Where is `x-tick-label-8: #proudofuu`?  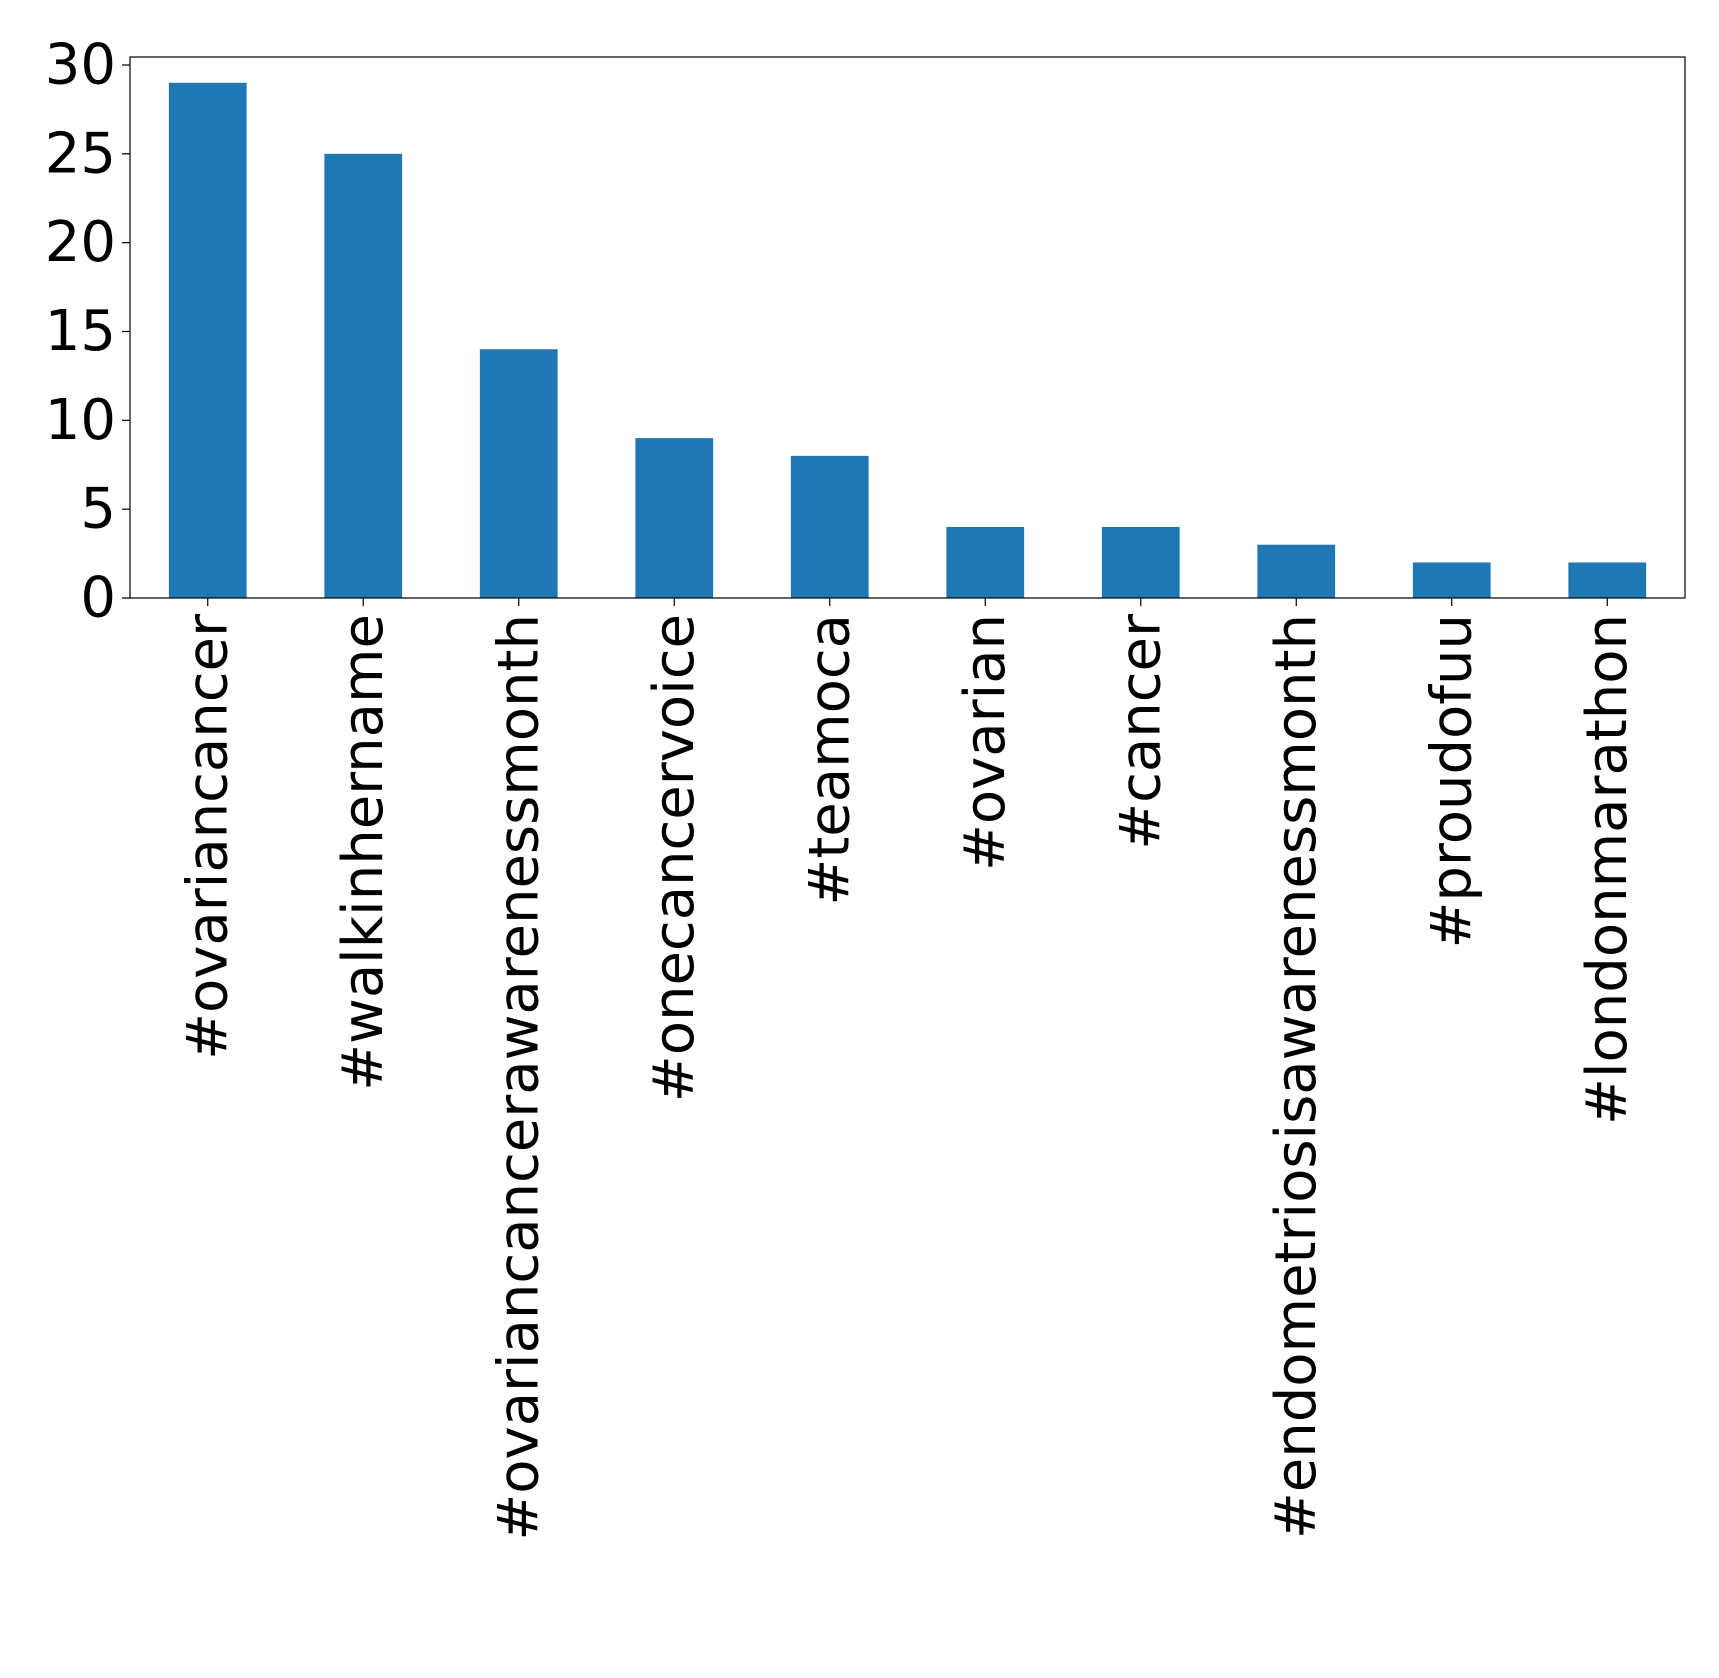
x-tick-label-8: #proudofuu is located at coordinates (1451, 781).